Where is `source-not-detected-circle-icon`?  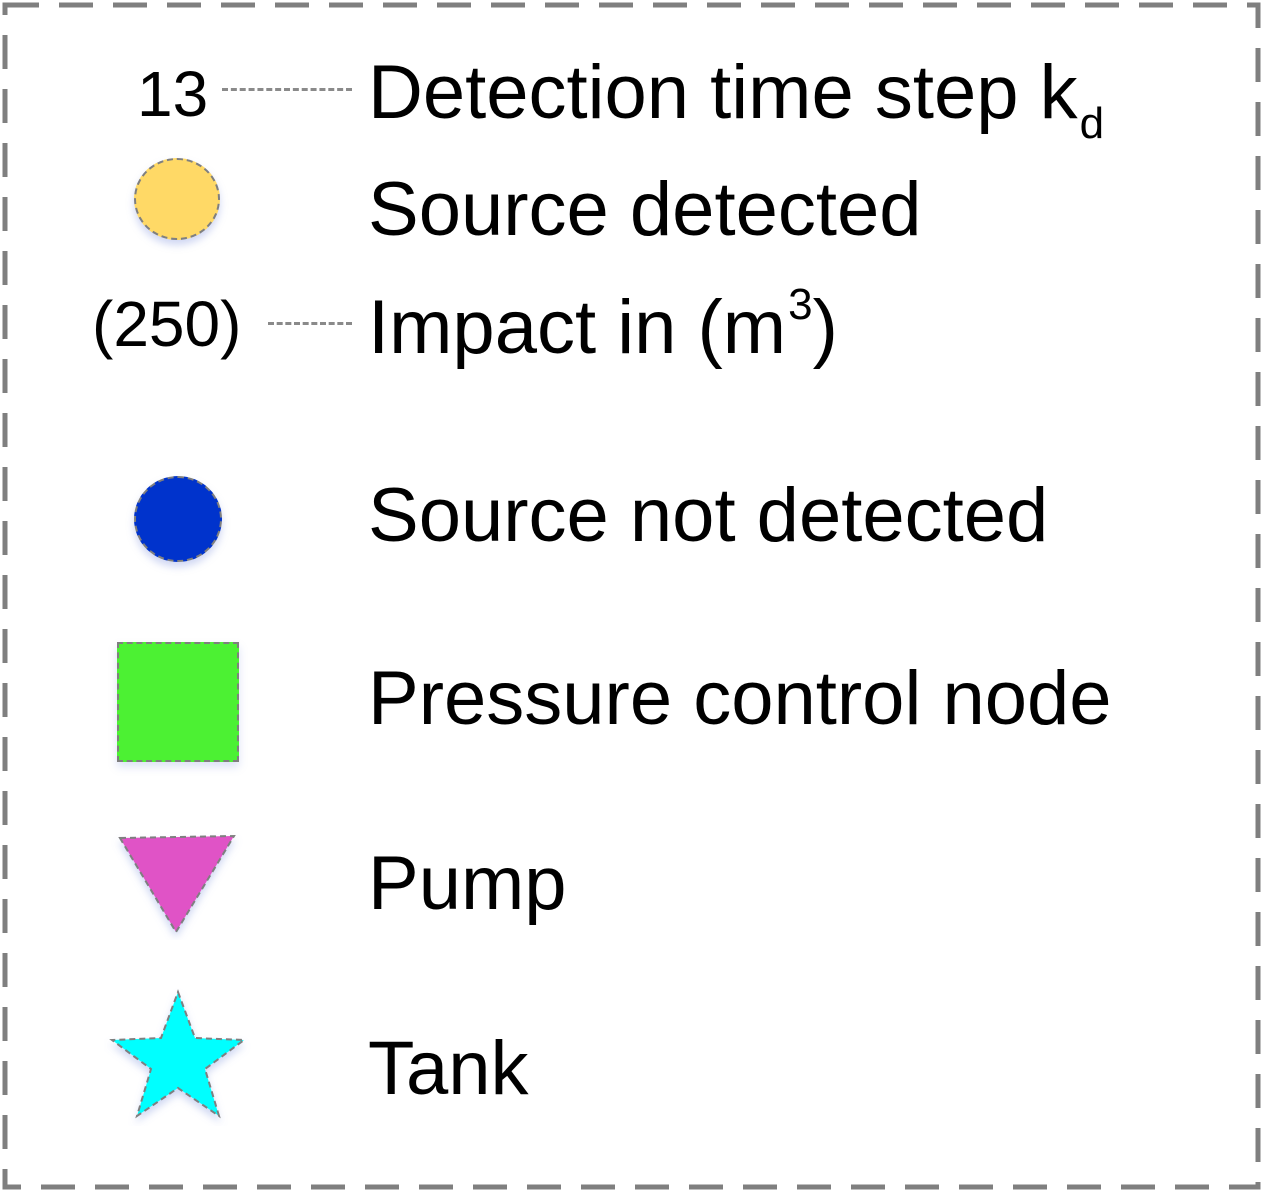
source-not-detected-circle-icon is located at coordinates (178, 519).